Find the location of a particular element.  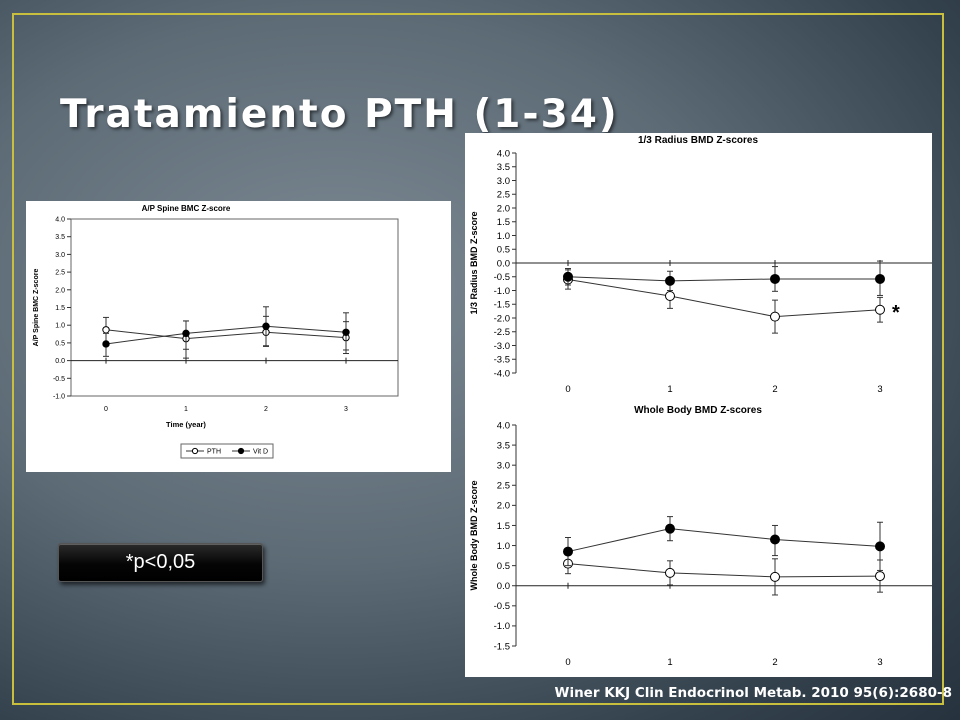

pvalue-label: *p<0,05 is located at coordinates (160, 562).